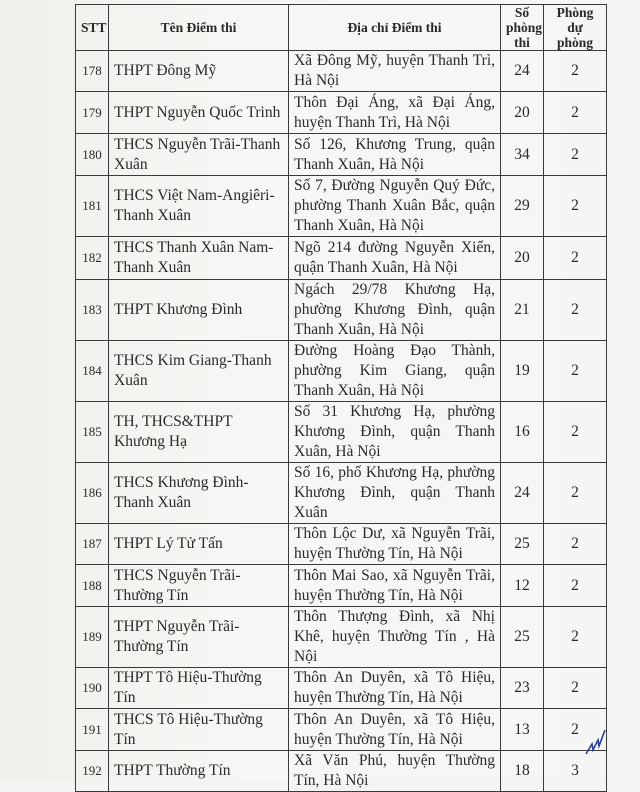 The width and height of the screenshot is (640, 792). I want to click on cell-rooms: 21, so click(522, 310).